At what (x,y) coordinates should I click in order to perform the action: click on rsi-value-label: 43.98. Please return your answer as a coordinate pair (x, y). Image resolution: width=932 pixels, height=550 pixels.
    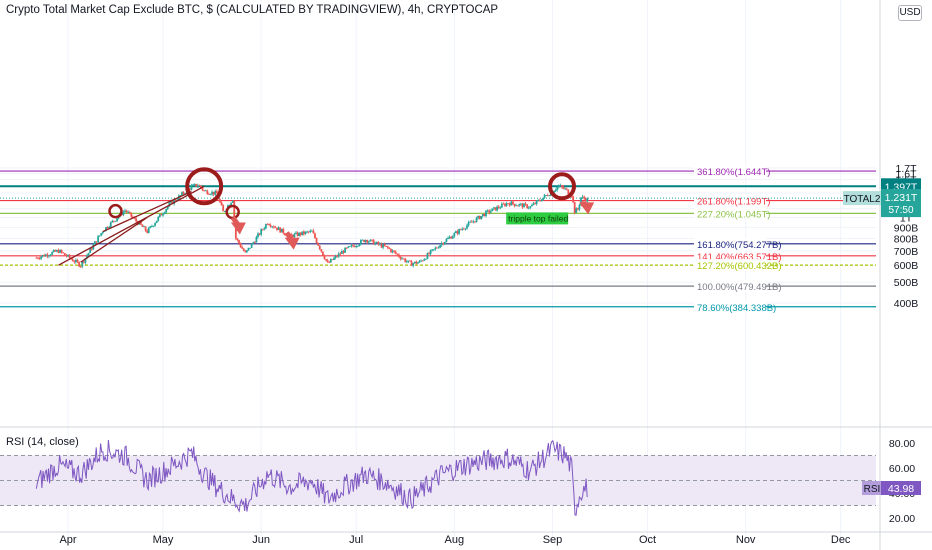
    Looking at the image, I should click on (901, 489).